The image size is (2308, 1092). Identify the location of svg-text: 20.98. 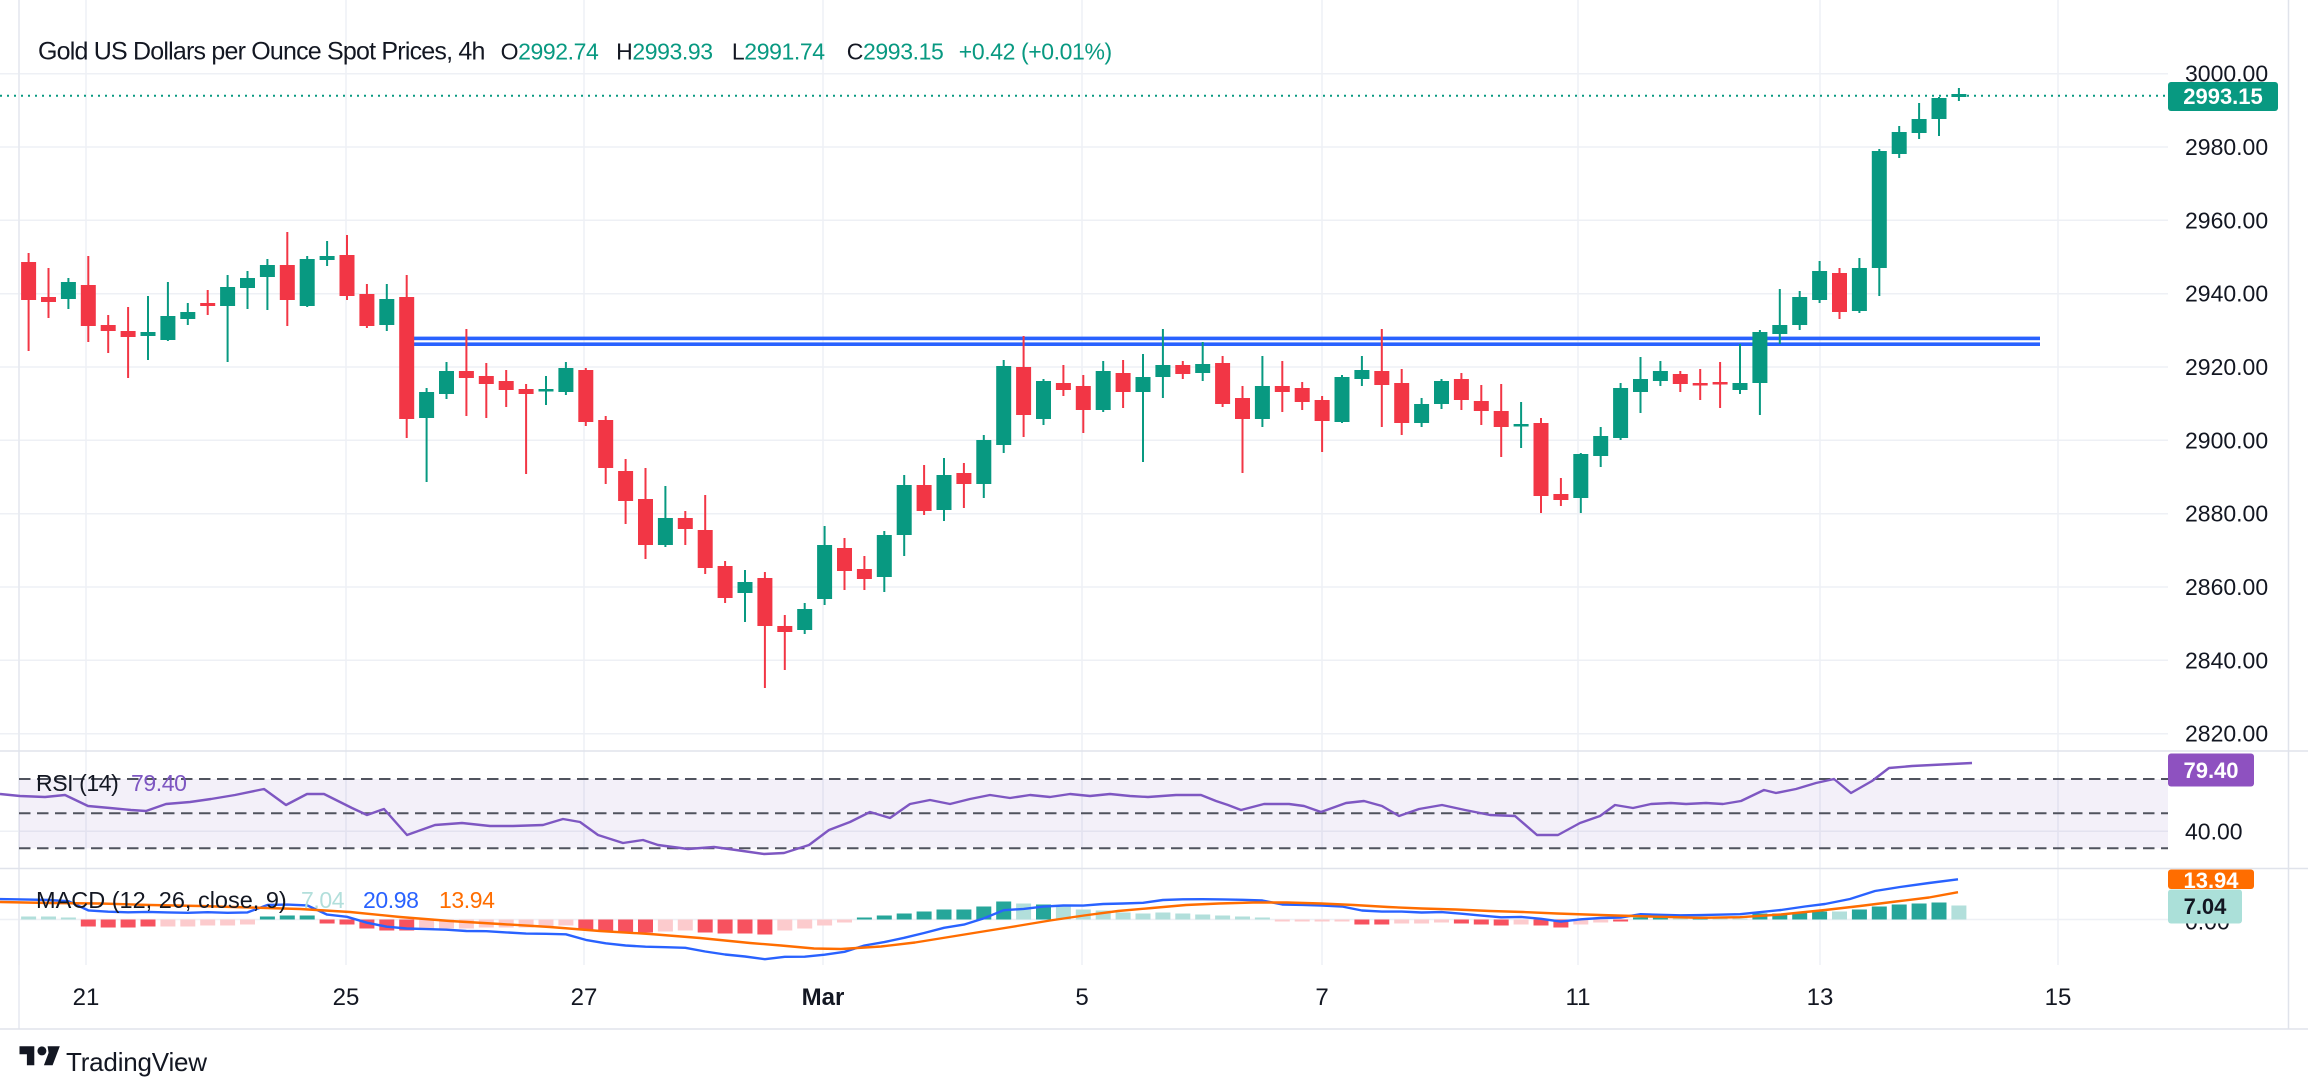
(391, 900).